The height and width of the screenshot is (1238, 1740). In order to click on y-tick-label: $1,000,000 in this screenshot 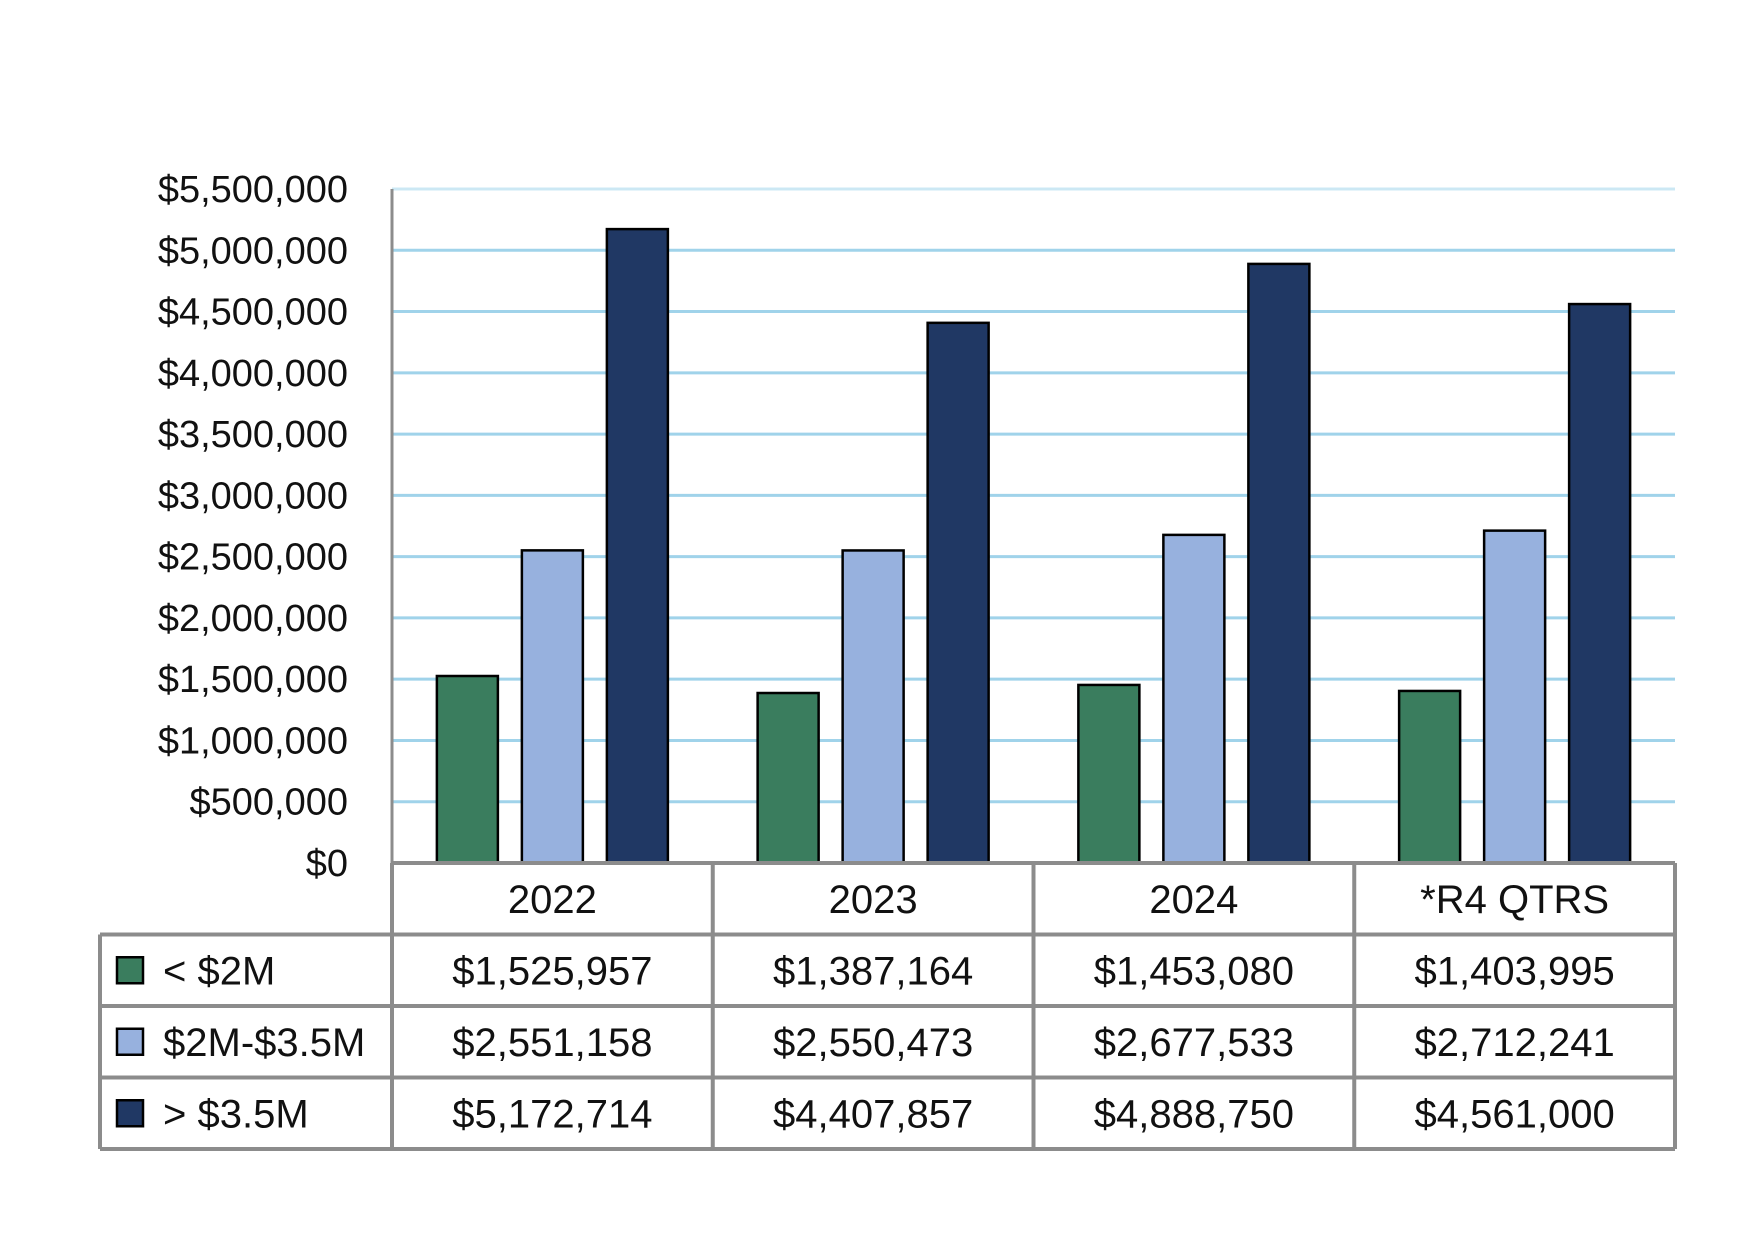, I will do `click(253, 741)`.